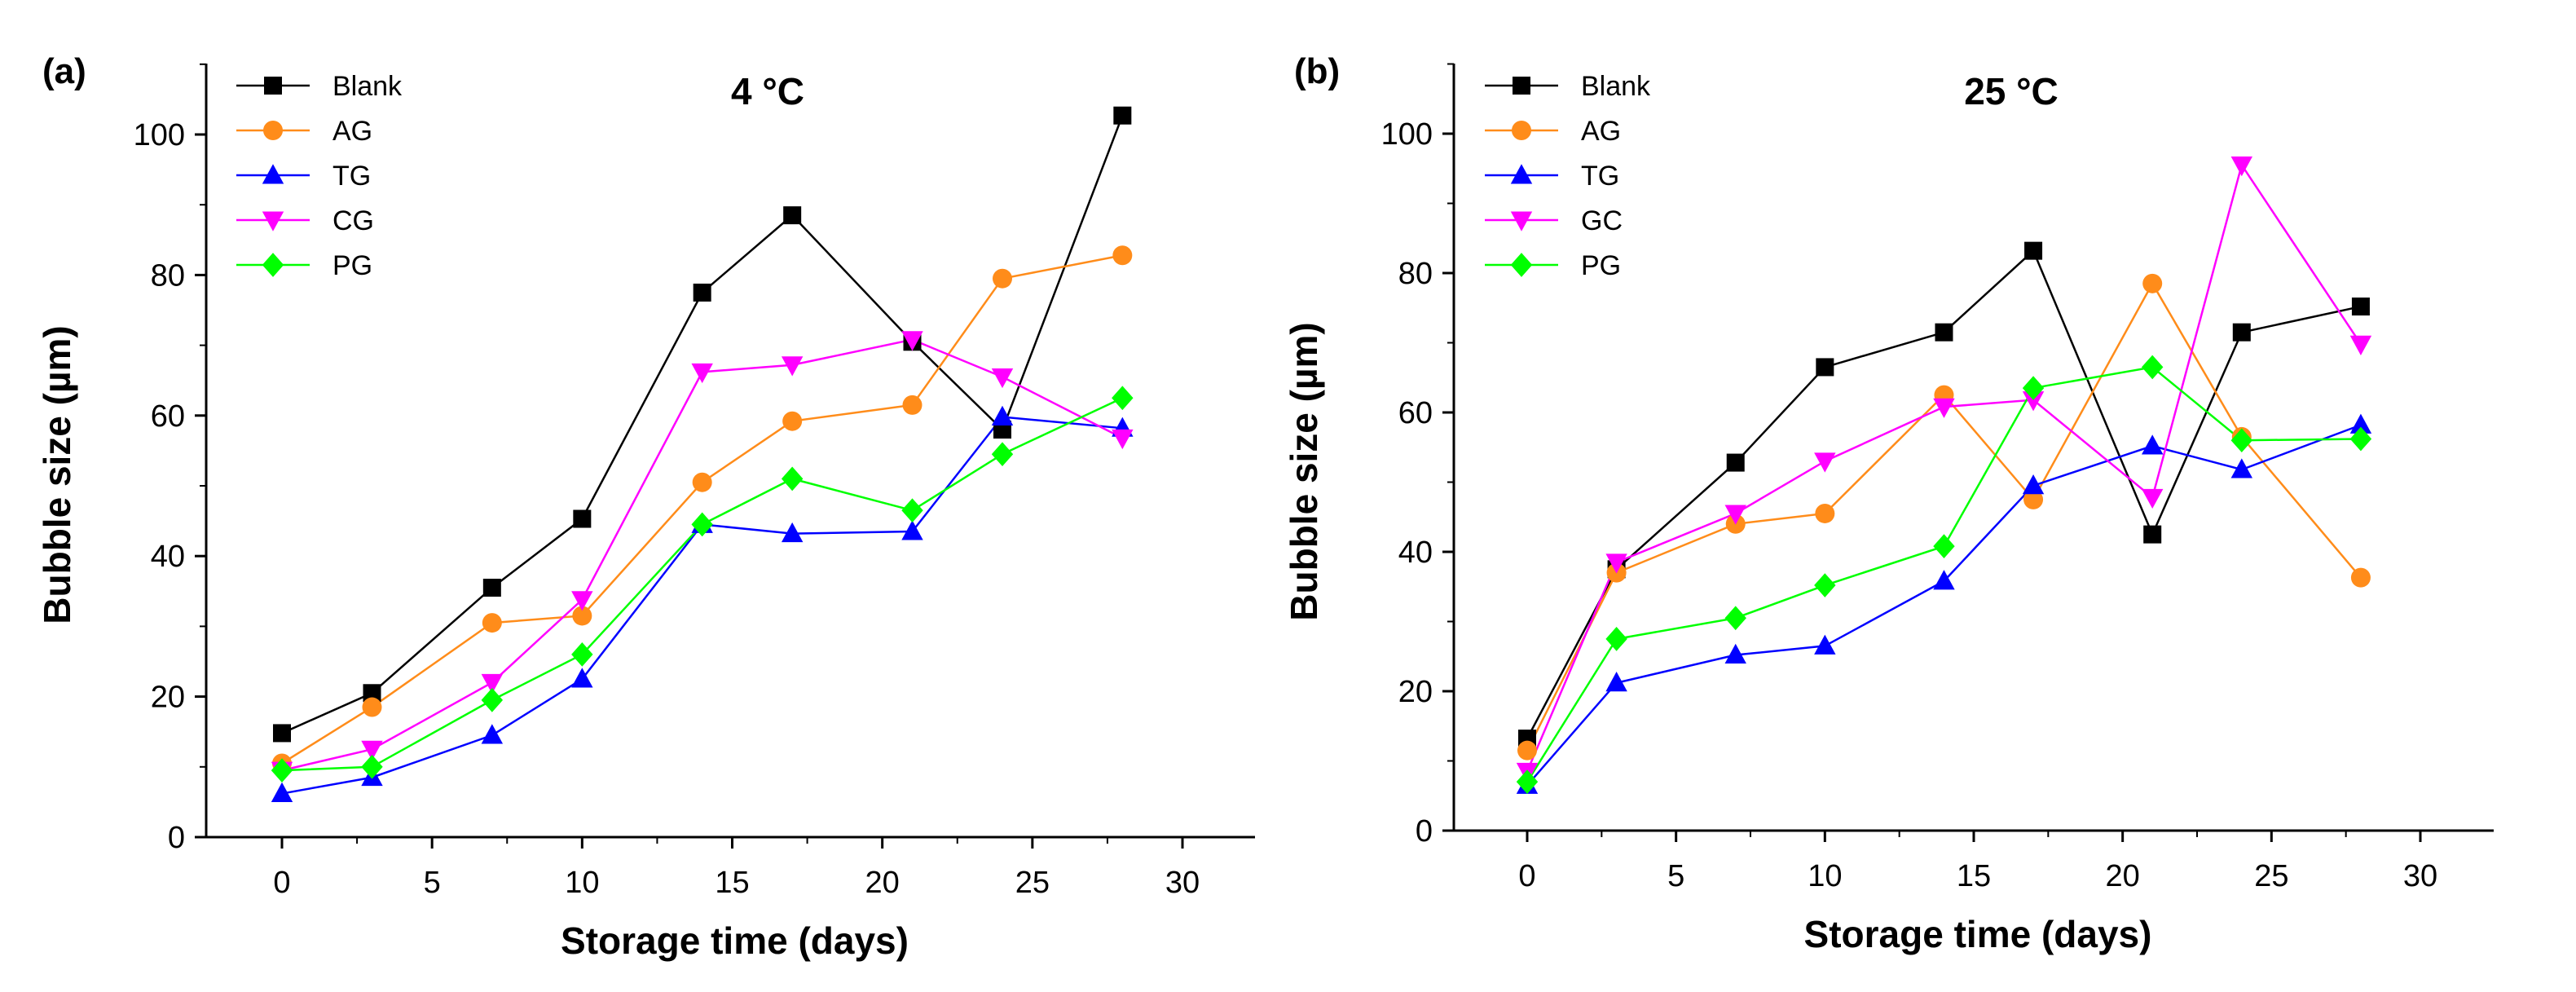  I want to click on chart-title: 25 °C, so click(2012, 91).